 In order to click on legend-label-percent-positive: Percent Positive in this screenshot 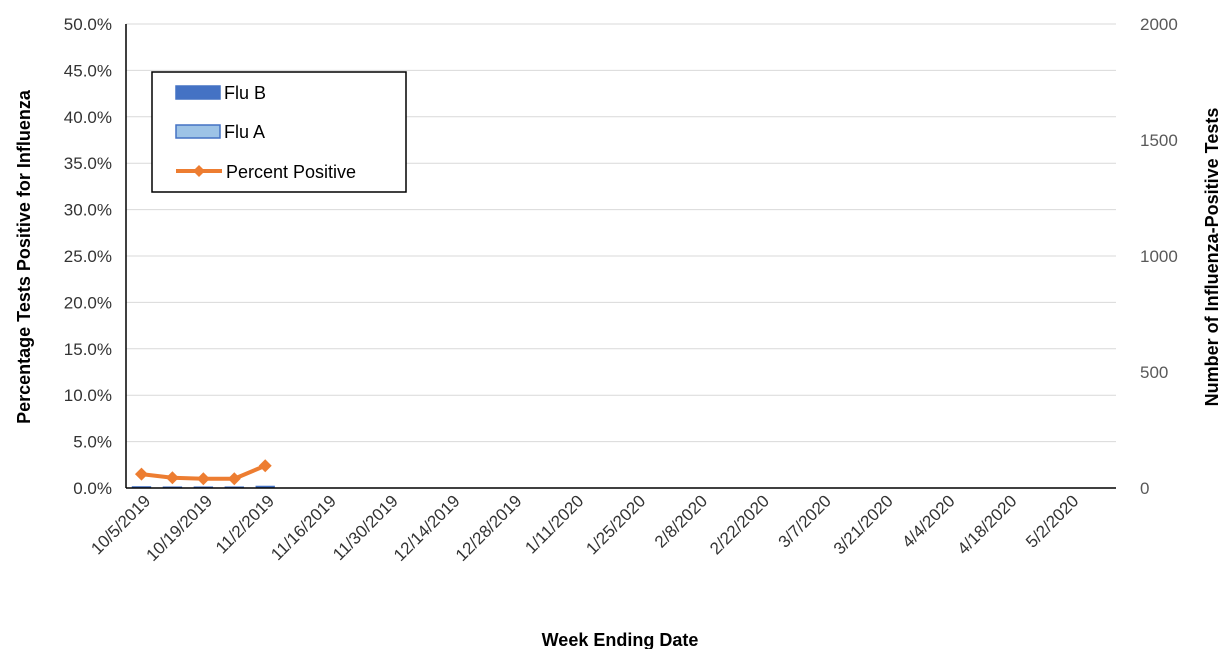, I will do `click(291, 172)`.